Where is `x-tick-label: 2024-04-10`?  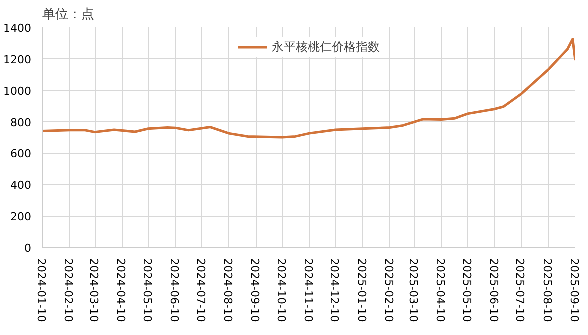
x-tick-label: 2024-04-10 is located at coordinates (121, 290).